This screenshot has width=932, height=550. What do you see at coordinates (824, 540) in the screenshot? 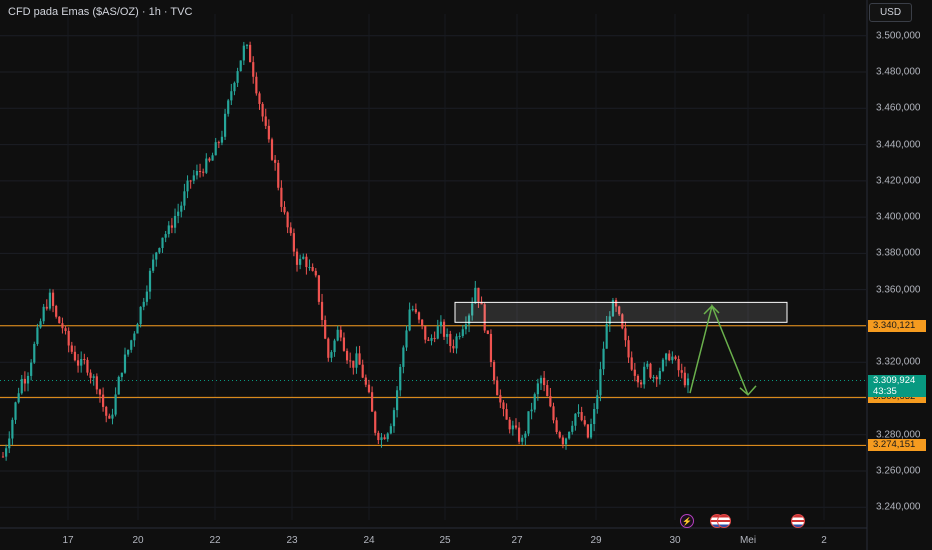
I see `x-tick-label: 2` at bounding box center [824, 540].